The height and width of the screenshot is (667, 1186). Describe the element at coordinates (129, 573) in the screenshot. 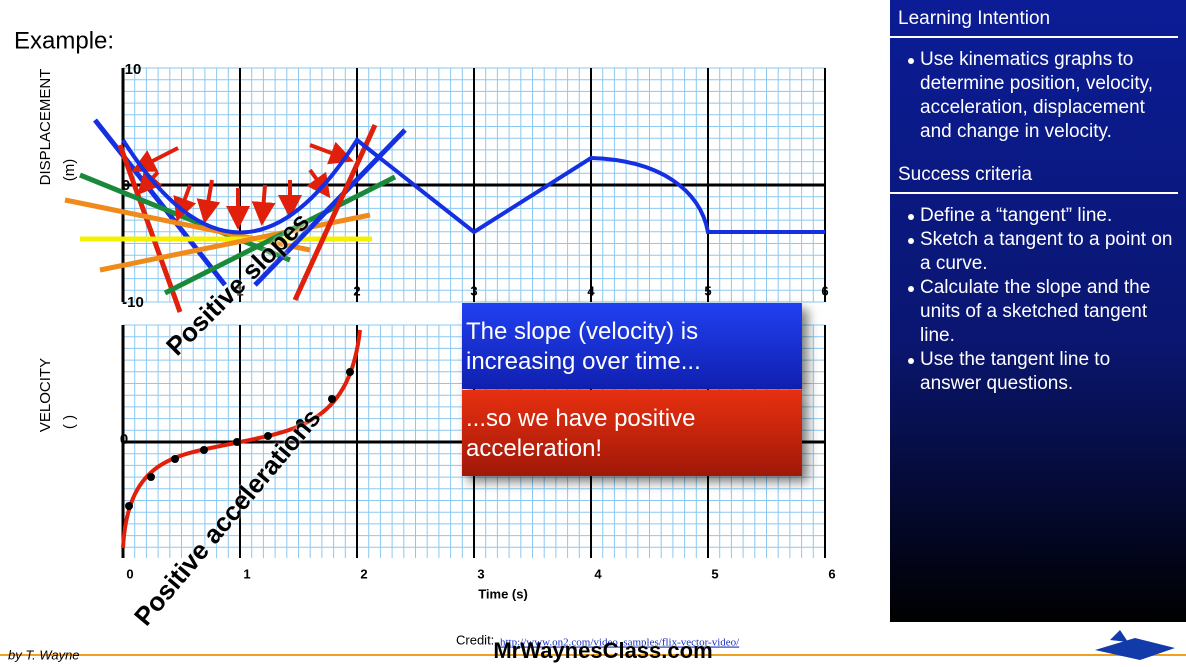

I see `x-tick-label: 0` at that location.